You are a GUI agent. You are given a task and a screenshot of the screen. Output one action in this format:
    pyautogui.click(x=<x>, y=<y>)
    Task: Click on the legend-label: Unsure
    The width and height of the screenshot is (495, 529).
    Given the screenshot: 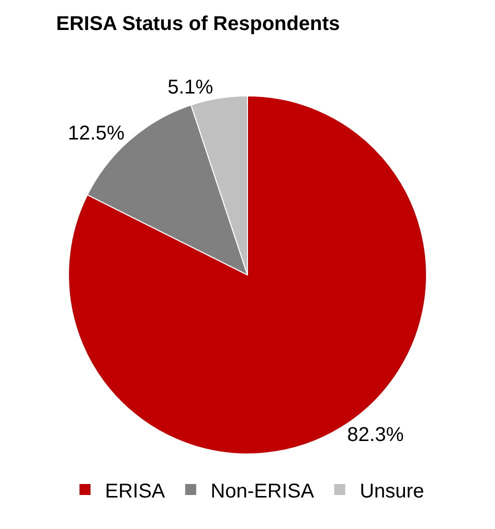 What is the action you would take?
    pyautogui.click(x=392, y=491)
    